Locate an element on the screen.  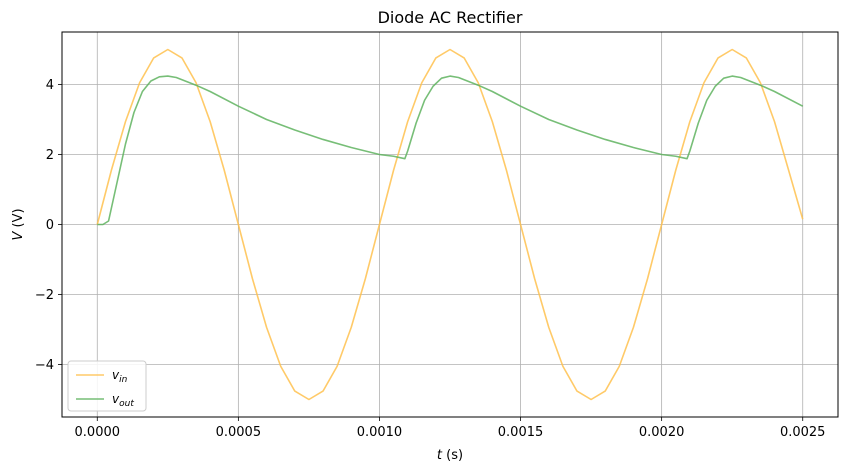
x-tick-label: 0.0025 is located at coordinates (803, 432).